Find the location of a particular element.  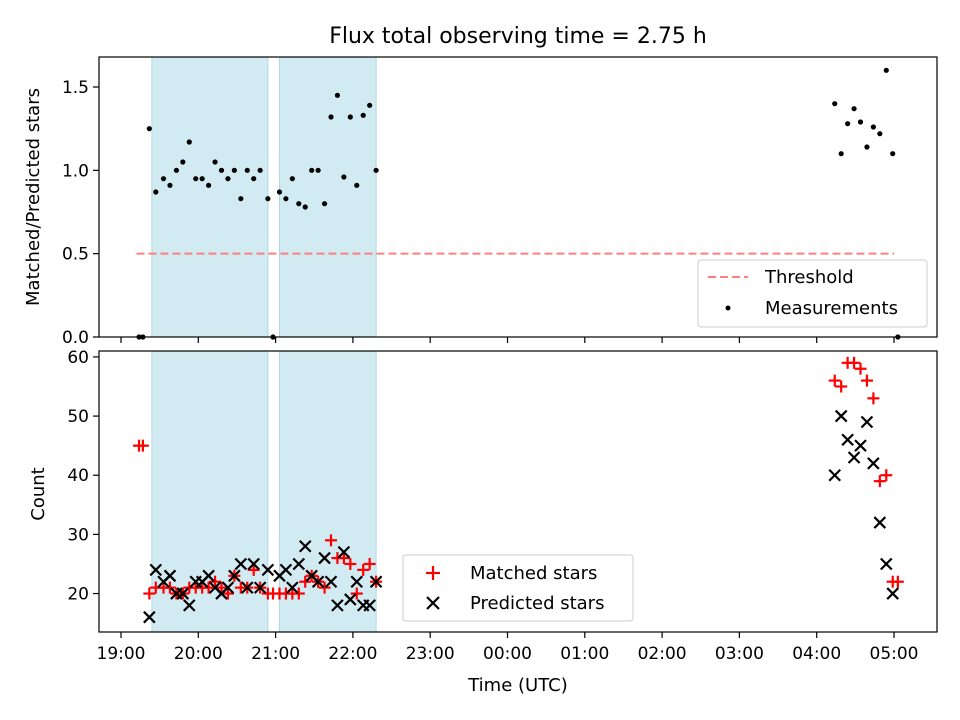

legend-predicted-swatch is located at coordinates (433, 603).